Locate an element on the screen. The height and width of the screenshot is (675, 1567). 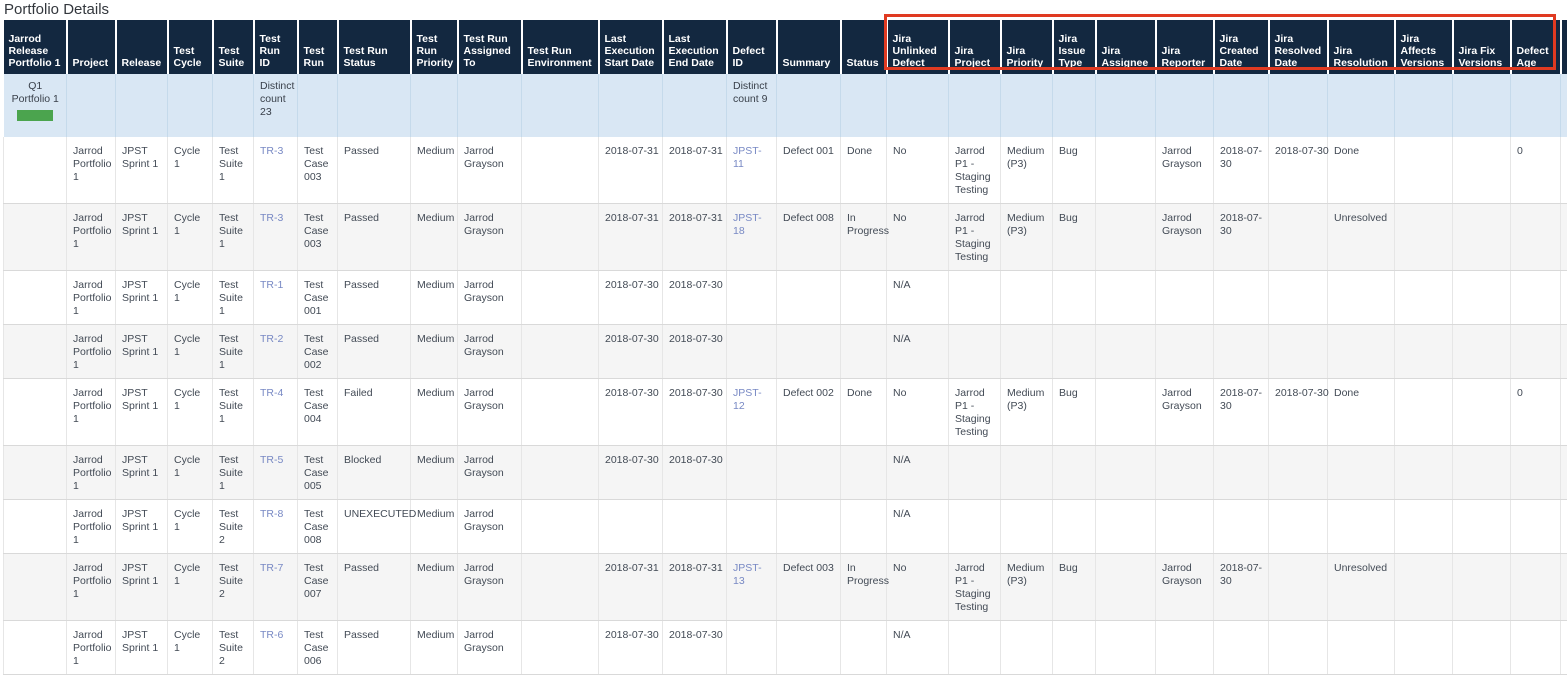
col-header-clipped-column is located at coordinates (1564, 47).